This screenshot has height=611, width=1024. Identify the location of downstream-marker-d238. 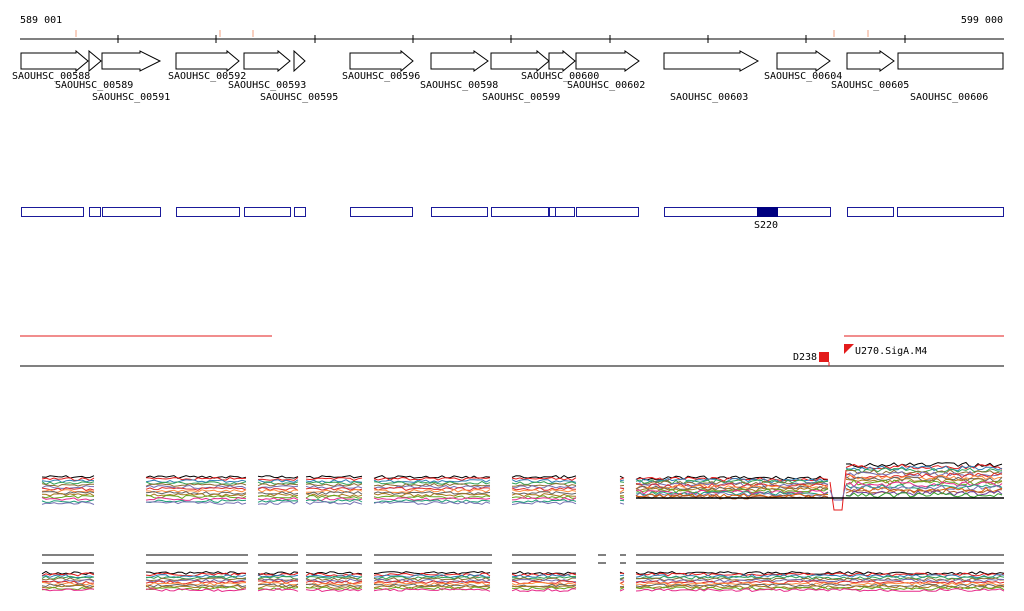
(824, 357).